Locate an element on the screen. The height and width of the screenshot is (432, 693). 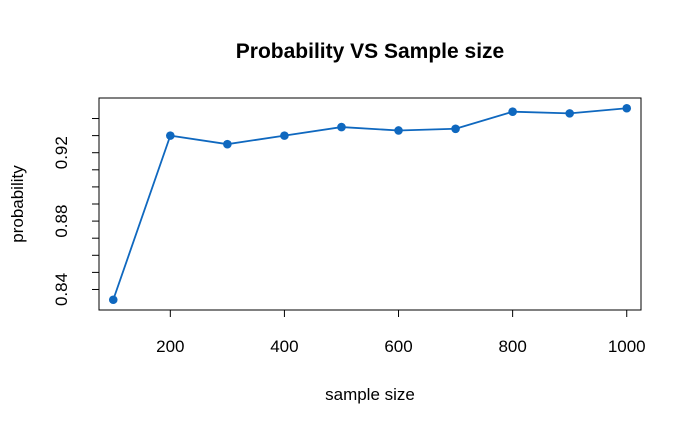
y-tick-label: 0.92 is located at coordinates (61, 152).